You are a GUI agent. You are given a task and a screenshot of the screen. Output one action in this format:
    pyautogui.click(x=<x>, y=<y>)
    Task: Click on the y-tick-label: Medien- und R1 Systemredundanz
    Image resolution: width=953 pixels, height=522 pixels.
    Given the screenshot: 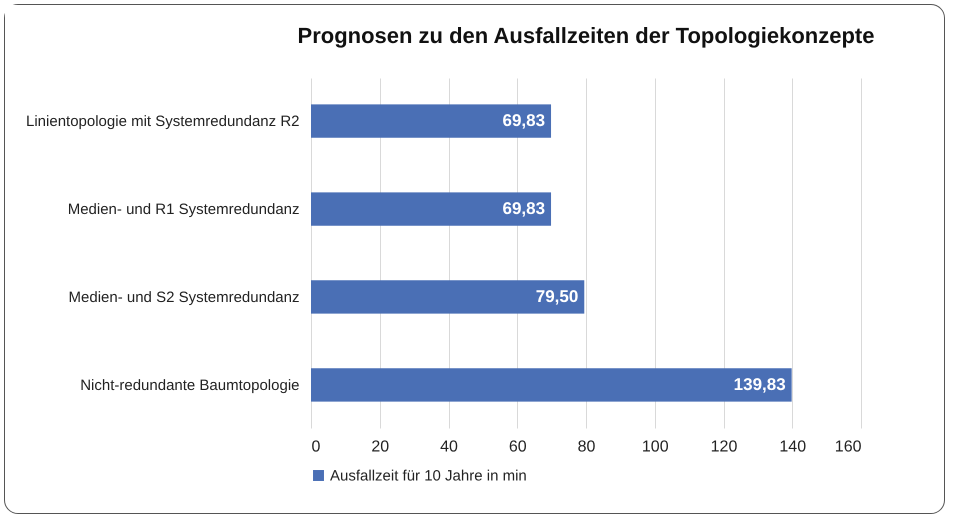 What is the action you would take?
    pyautogui.click(x=184, y=209)
    